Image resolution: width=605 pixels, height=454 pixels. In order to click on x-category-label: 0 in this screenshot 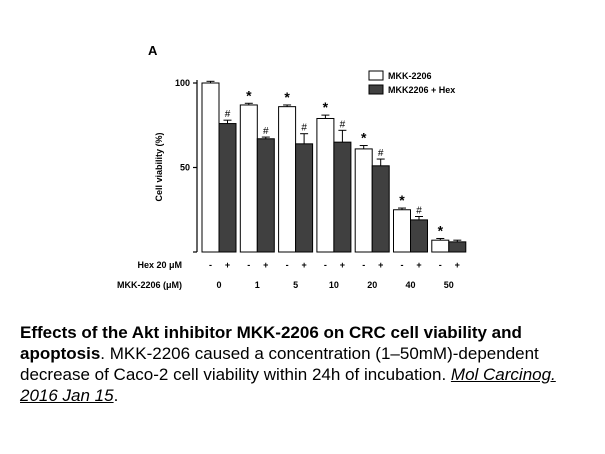, I will do `click(218, 285)`.